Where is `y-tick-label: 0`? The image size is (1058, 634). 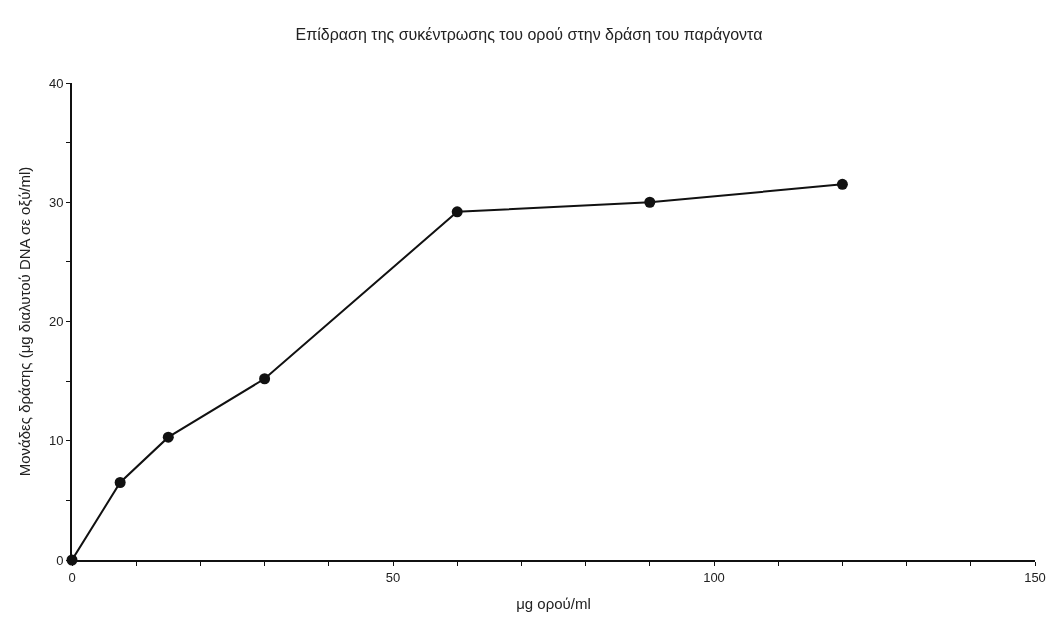 y-tick-label: 0 is located at coordinates (60, 560).